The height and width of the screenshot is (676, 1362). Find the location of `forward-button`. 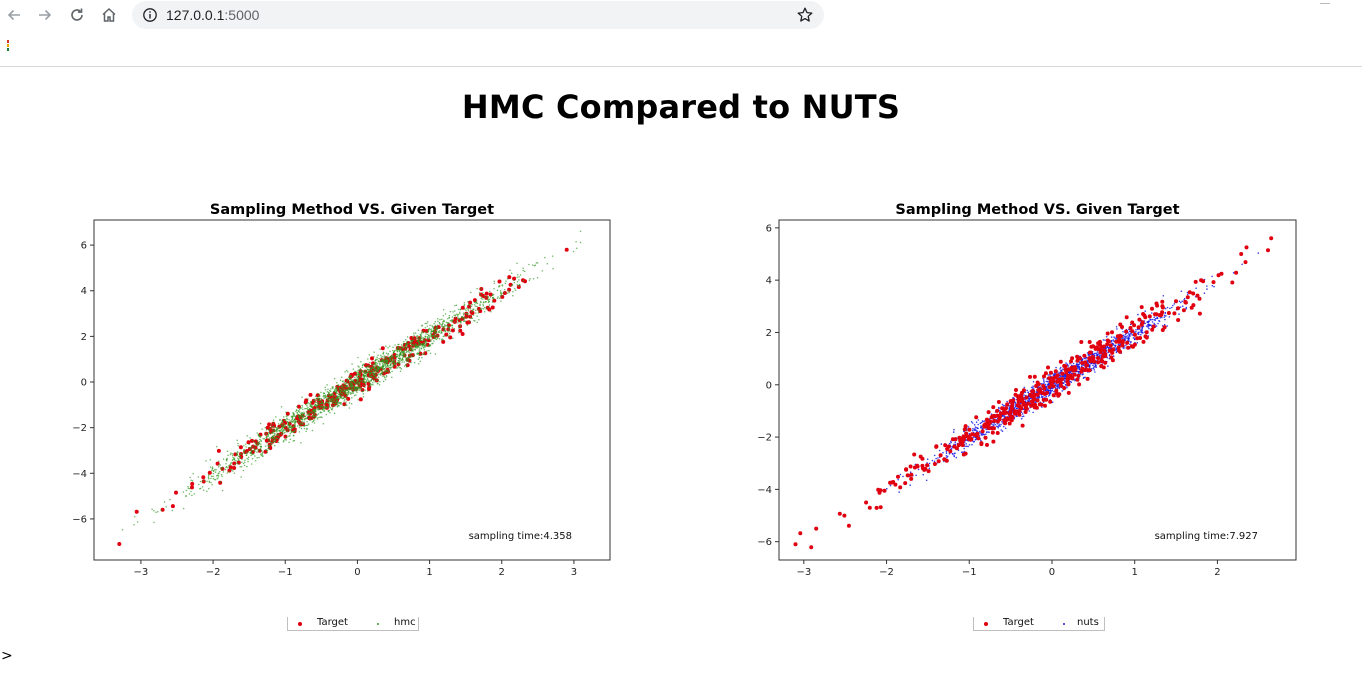

forward-button is located at coordinates (45, 15).